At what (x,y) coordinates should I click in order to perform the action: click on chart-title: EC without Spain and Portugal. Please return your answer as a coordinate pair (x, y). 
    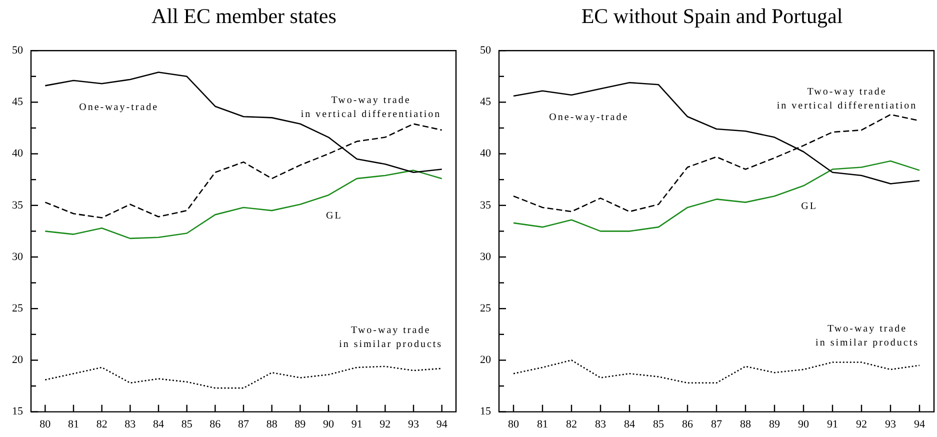
    Looking at the image, I should click on (712, 16).